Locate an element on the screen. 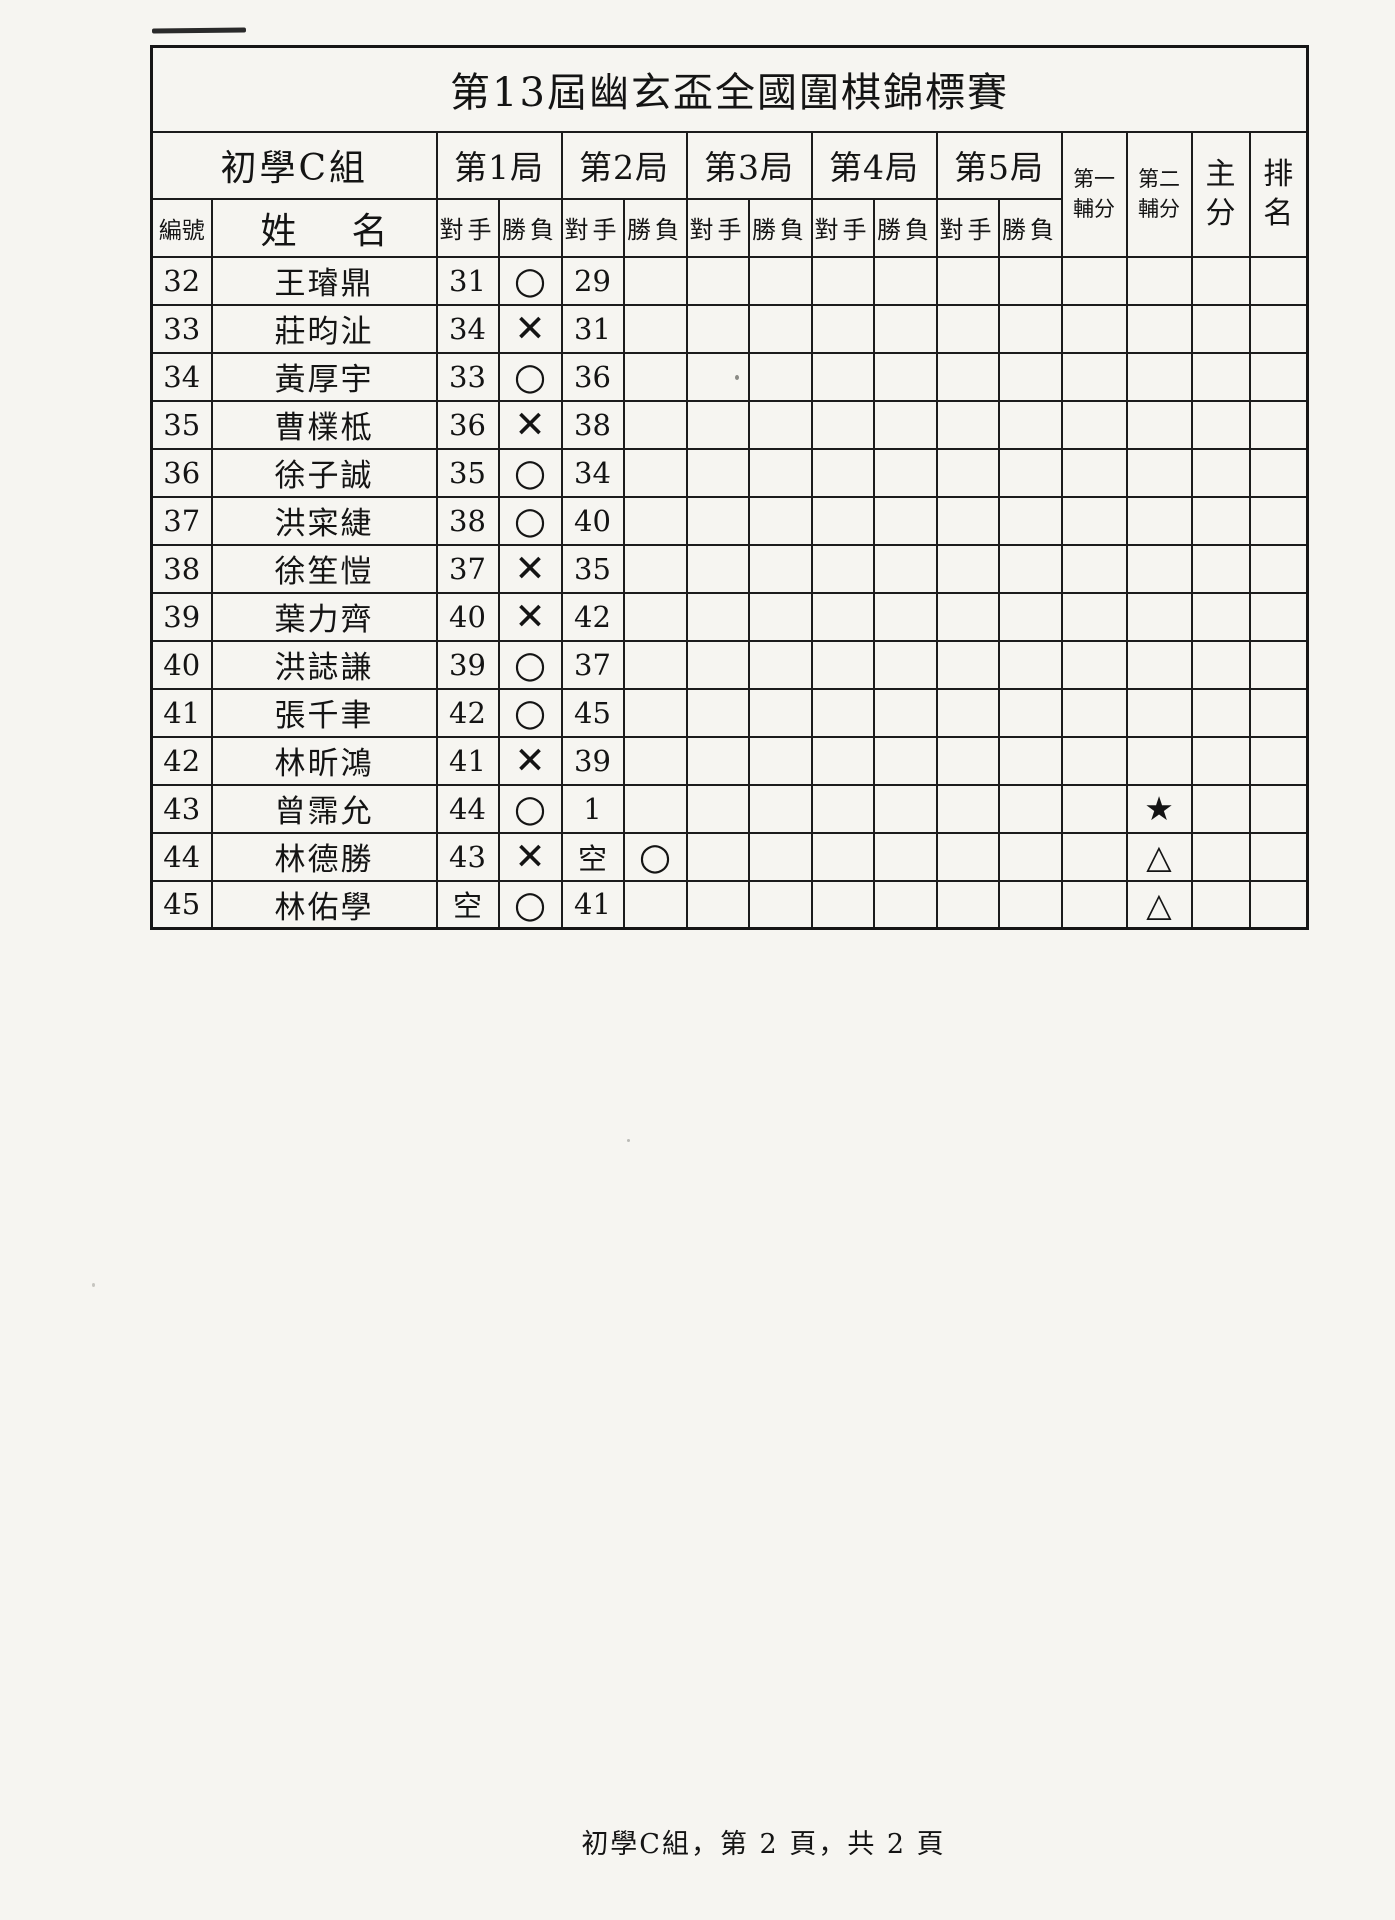 This screenshot has width=1395, height=1920. player-id-cell: 33 is located at coordinates (181, 328).